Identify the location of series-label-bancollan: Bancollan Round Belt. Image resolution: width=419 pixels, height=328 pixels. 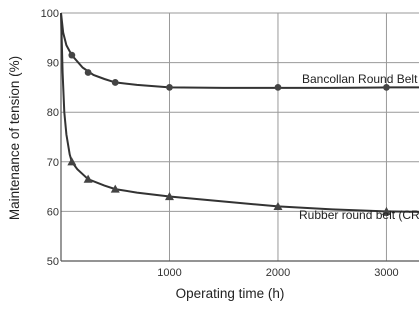
(360, 79).